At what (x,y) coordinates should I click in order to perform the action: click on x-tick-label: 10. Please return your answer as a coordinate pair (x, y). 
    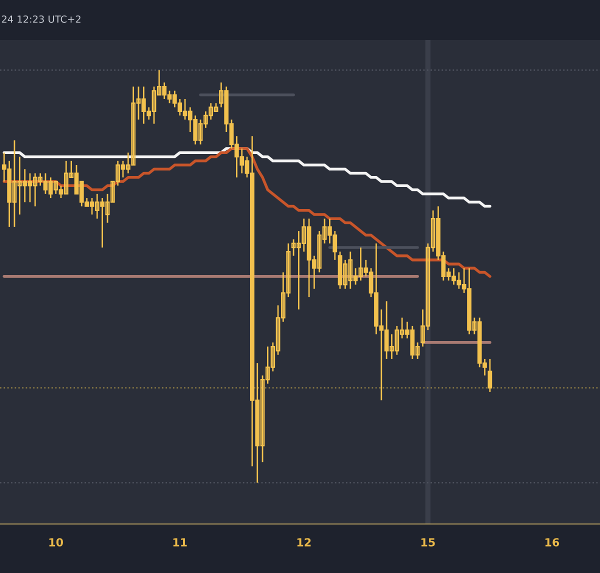
    Looking at the image, I should click on (56, 542).